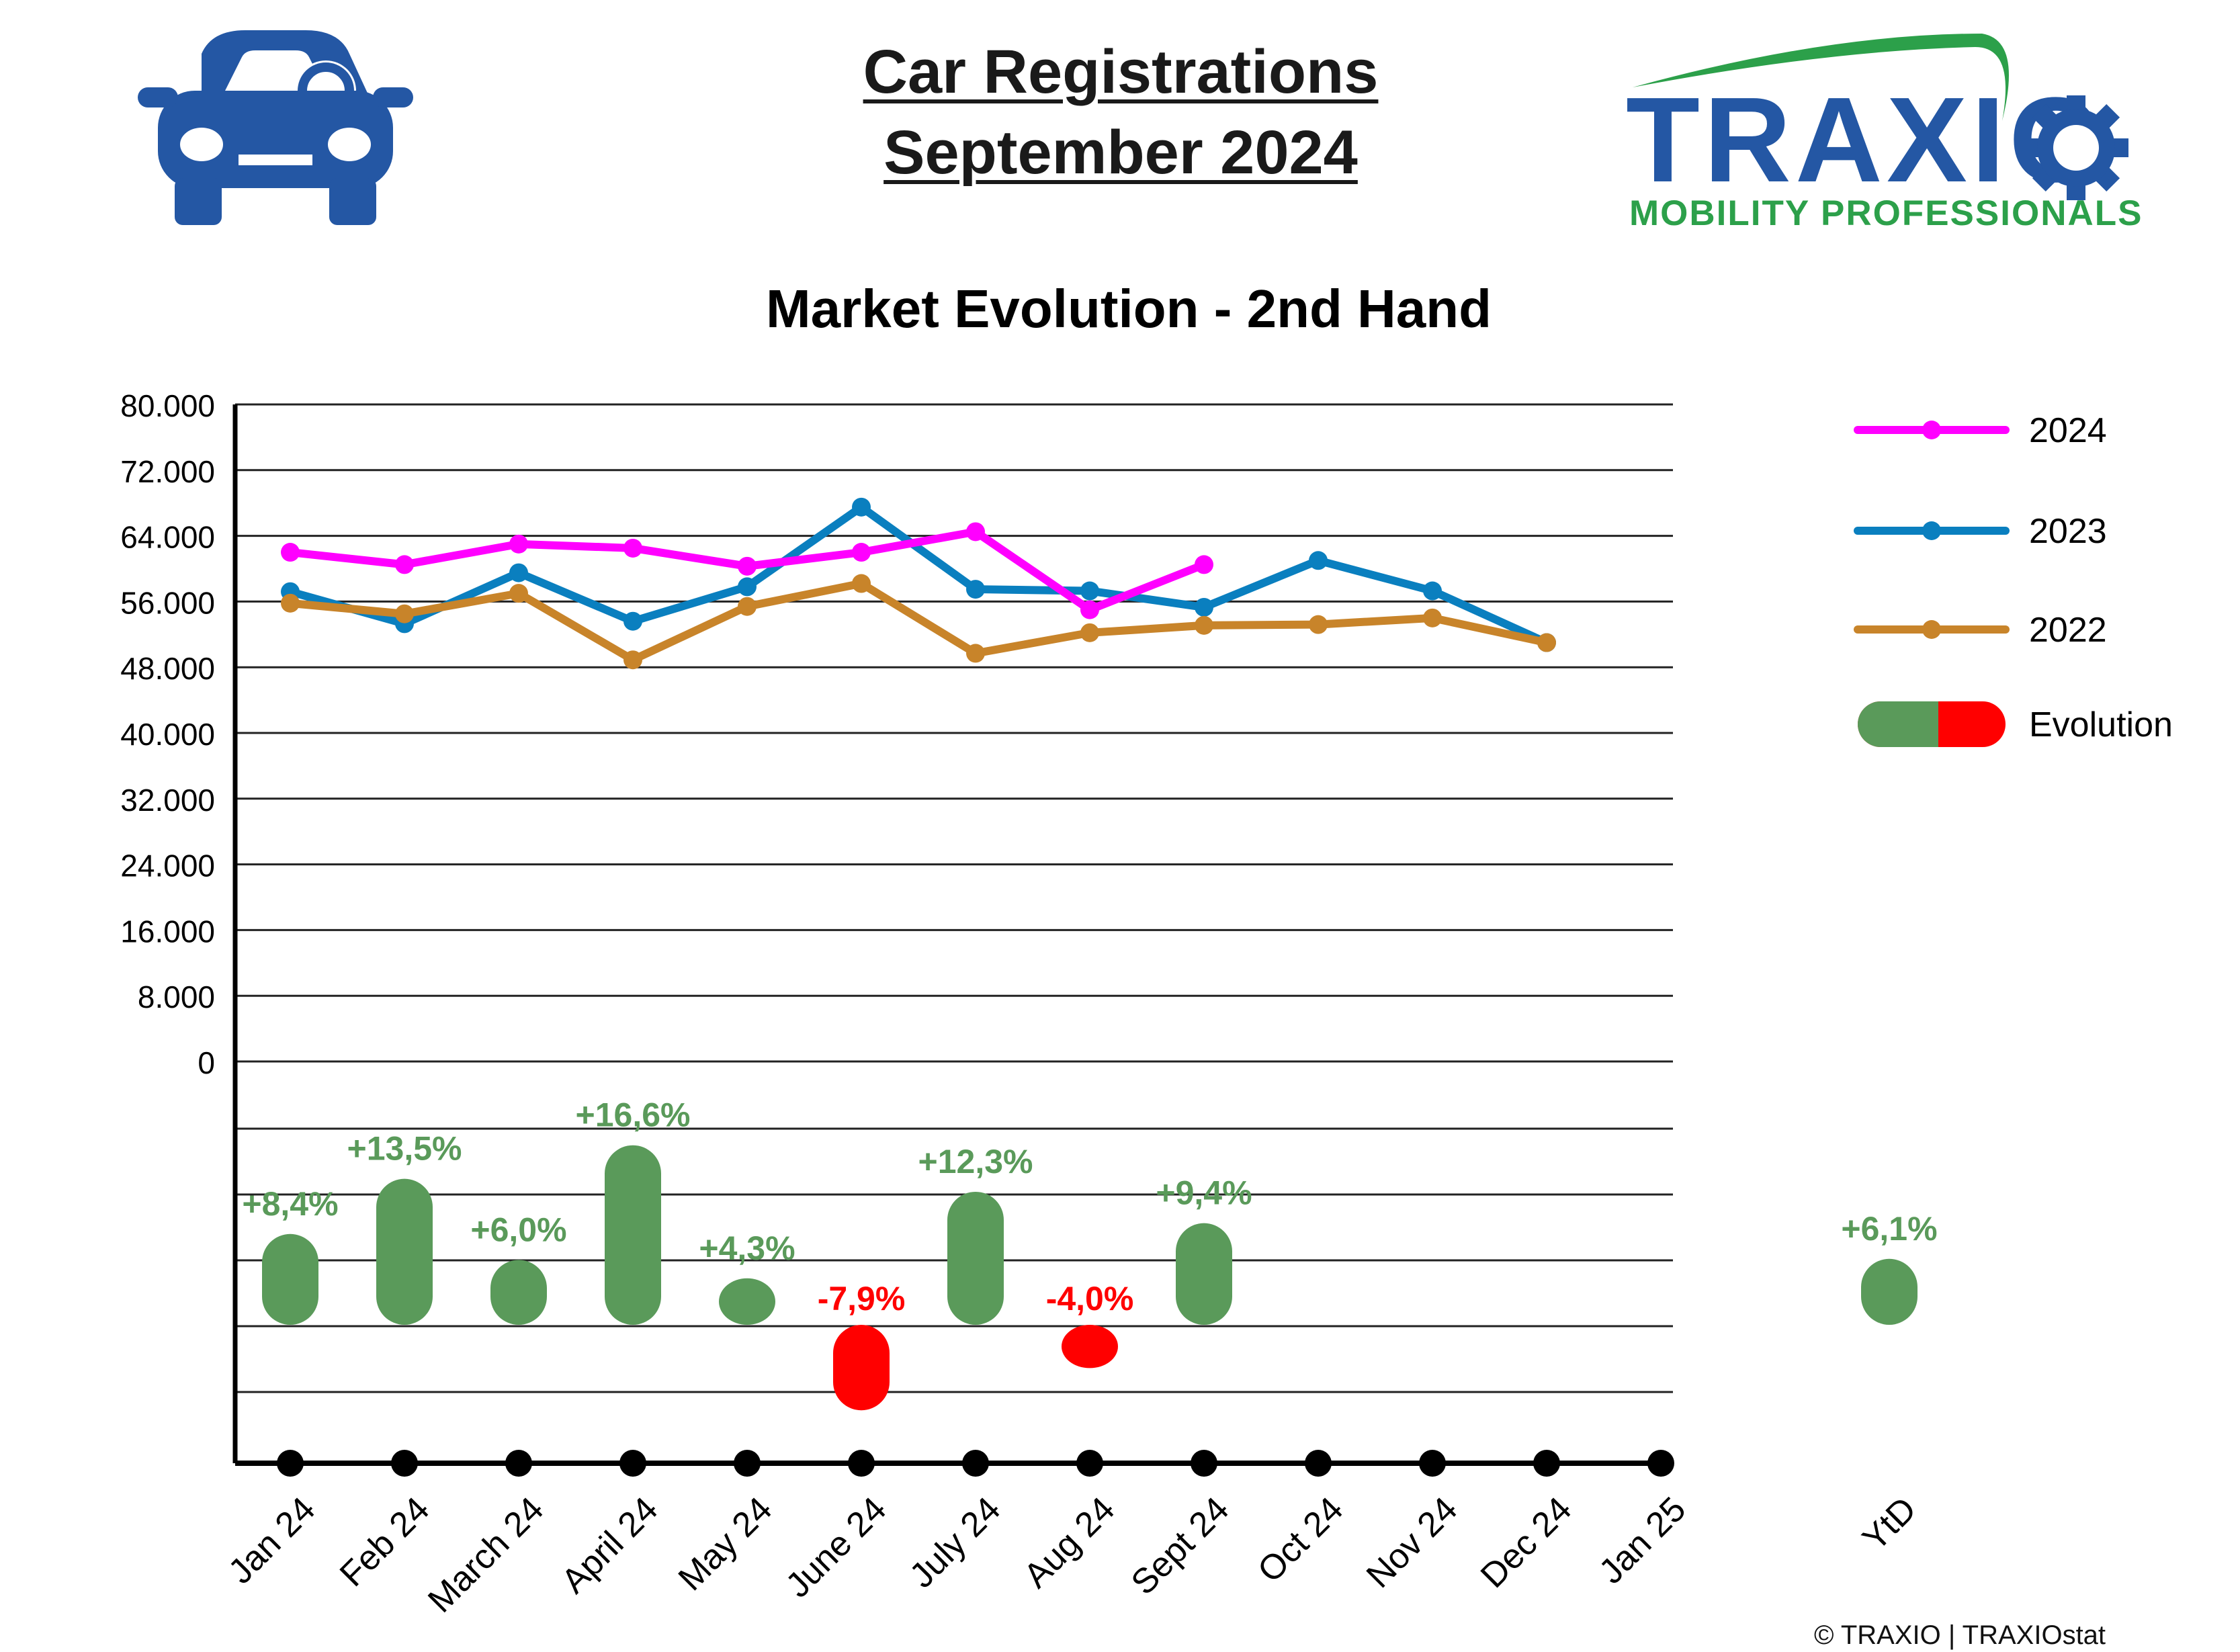 Image resolution: width=2240 pixels, height=1652 pixels. I want to click on x-tick-label: Aug 24, so click(1070, 1542).